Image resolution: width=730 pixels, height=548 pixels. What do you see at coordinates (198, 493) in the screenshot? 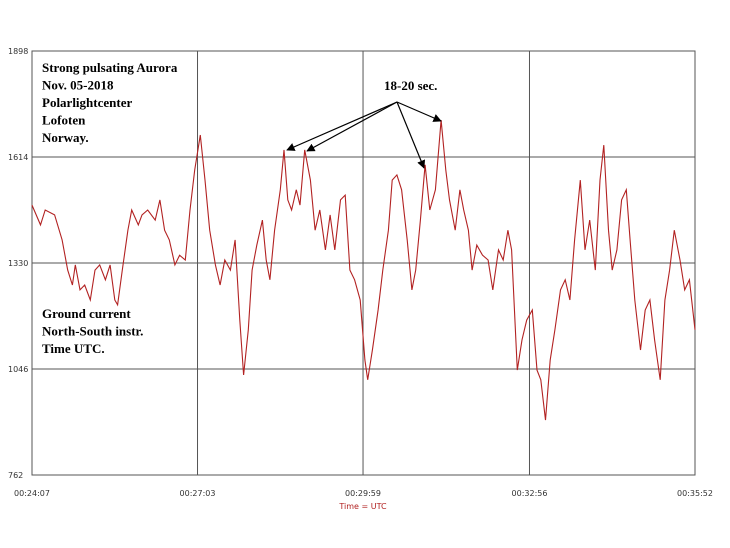
I see `x-tick-label: 00:27:03` at bounding box center [198, 493].